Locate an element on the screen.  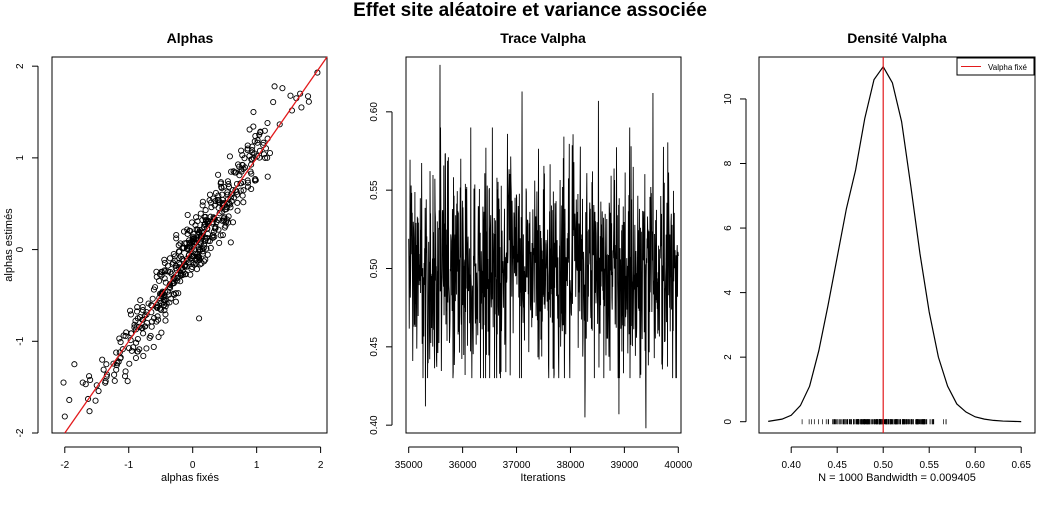
trace-y-tick-label: 0.40 is located at coordinates (374, 425).